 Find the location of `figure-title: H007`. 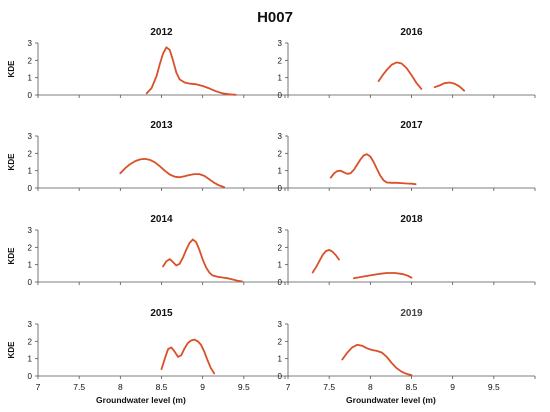

figure-title: H007 is located at coordinates (275, 17).